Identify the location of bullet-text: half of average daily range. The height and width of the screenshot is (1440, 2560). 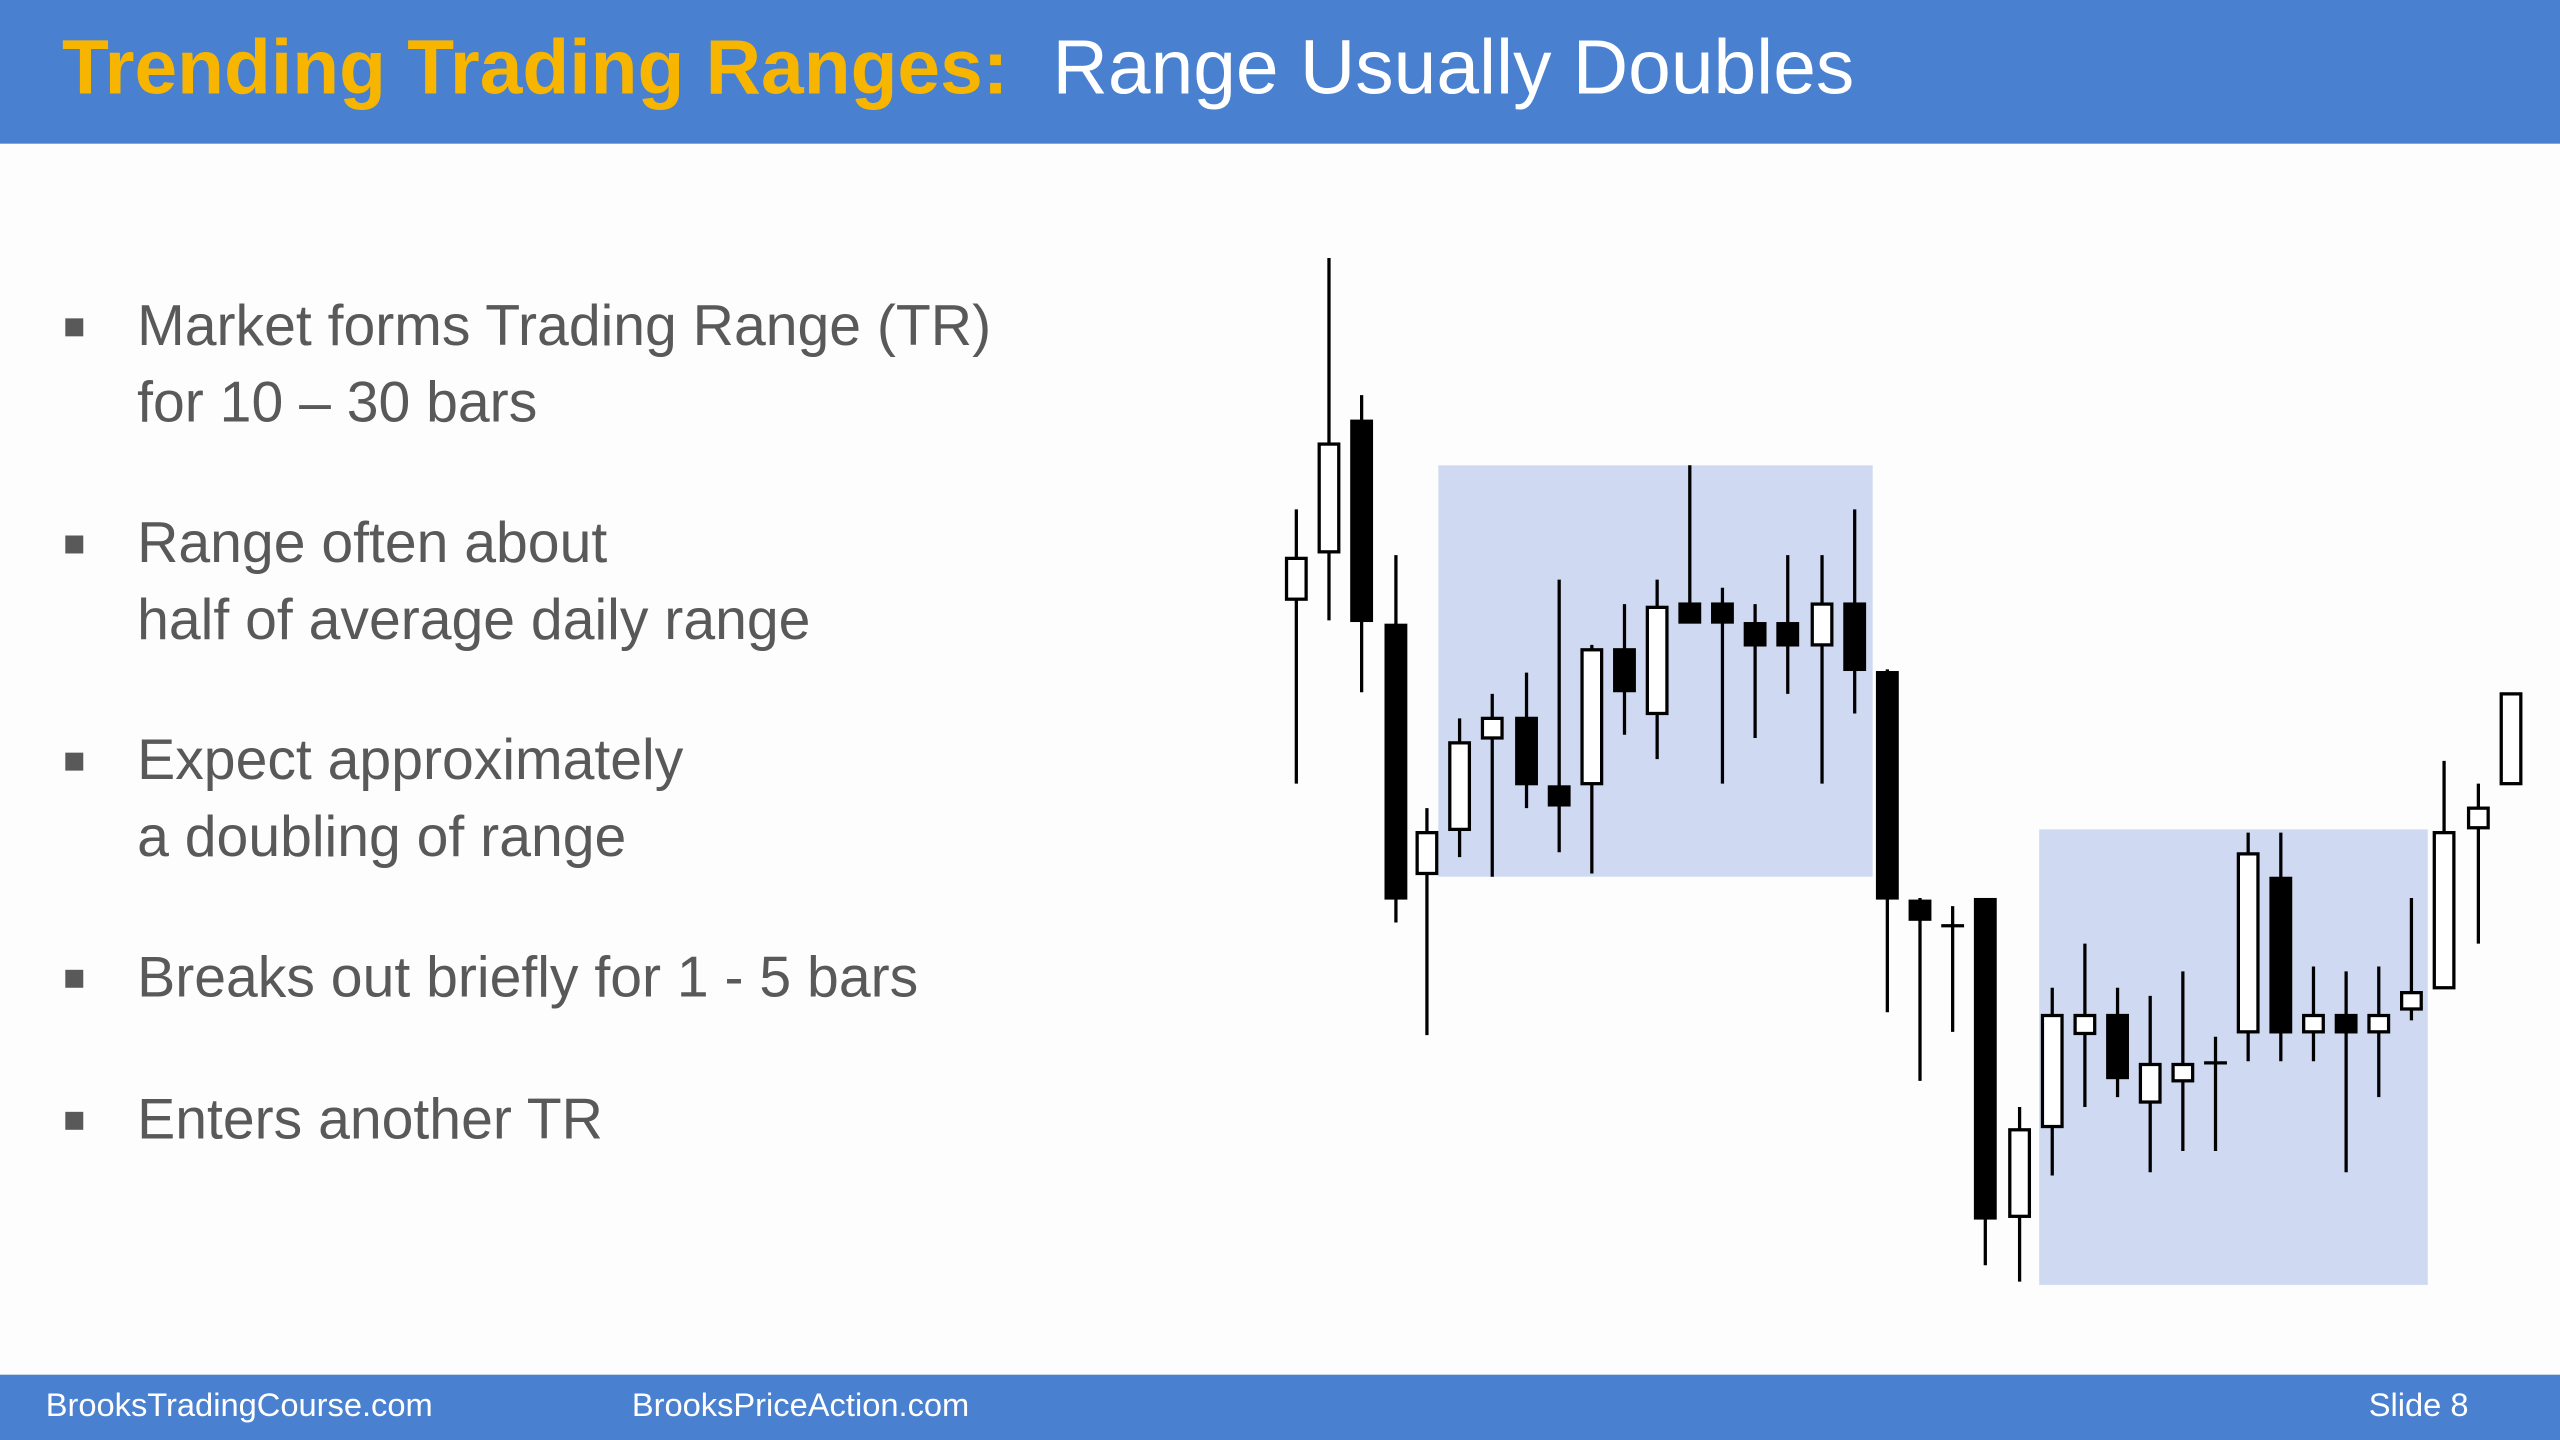
(473, 620).